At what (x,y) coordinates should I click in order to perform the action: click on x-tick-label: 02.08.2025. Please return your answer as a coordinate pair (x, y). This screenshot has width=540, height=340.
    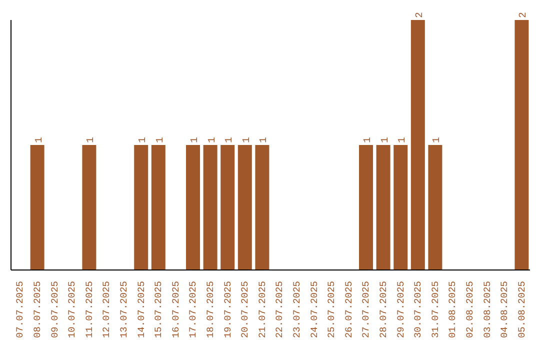
    Looking at the image, I should click on (470, 309).